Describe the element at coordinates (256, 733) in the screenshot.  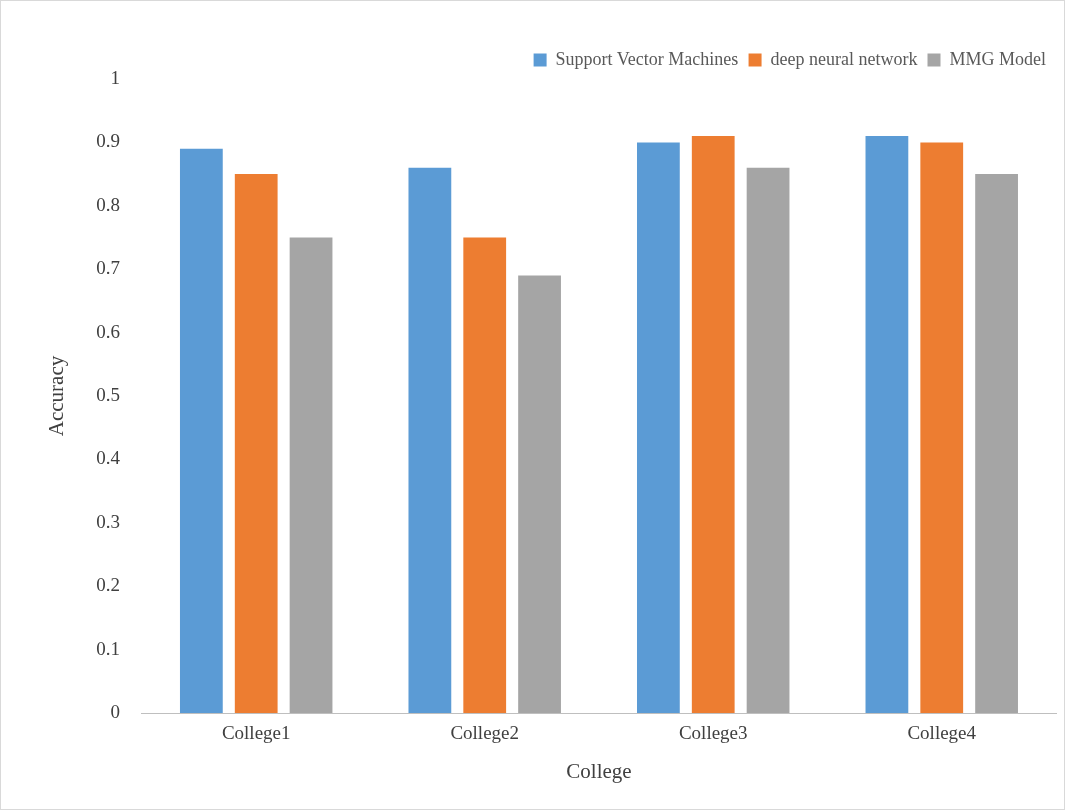
I see `x-tick-label: College1` at that location.